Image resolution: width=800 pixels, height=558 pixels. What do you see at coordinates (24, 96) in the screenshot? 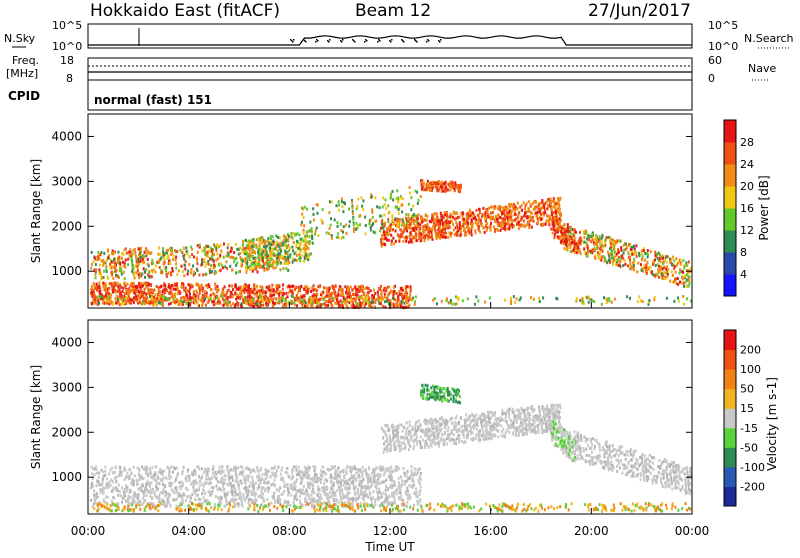
I see `cpid-label: CPID` at bounding box center [24, 96].